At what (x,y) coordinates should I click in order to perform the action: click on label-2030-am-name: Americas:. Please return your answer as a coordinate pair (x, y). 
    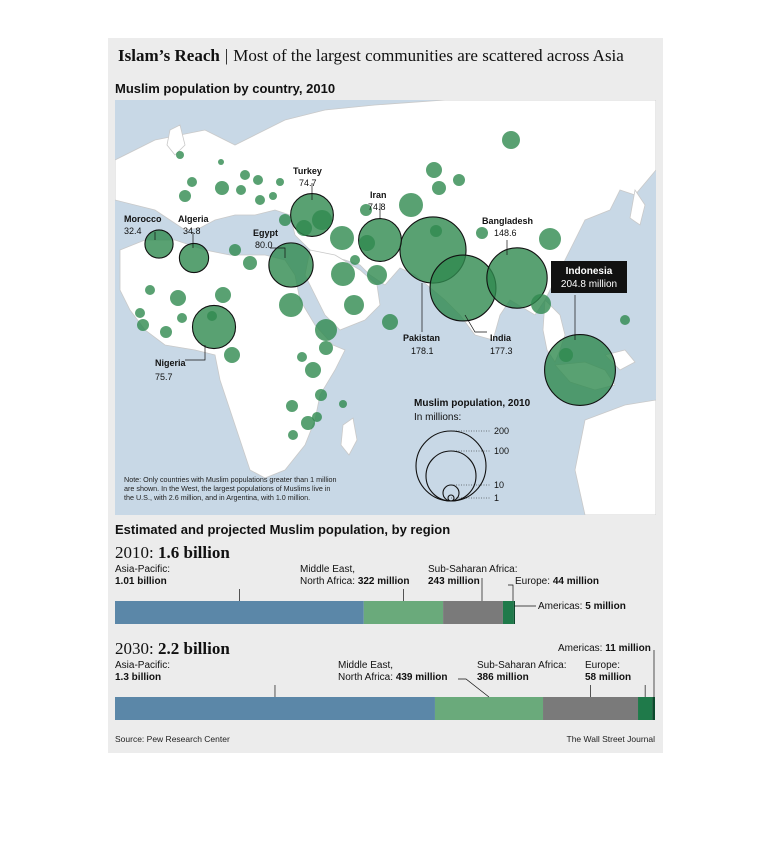
    Looking at the image, I should click on (580, 648).